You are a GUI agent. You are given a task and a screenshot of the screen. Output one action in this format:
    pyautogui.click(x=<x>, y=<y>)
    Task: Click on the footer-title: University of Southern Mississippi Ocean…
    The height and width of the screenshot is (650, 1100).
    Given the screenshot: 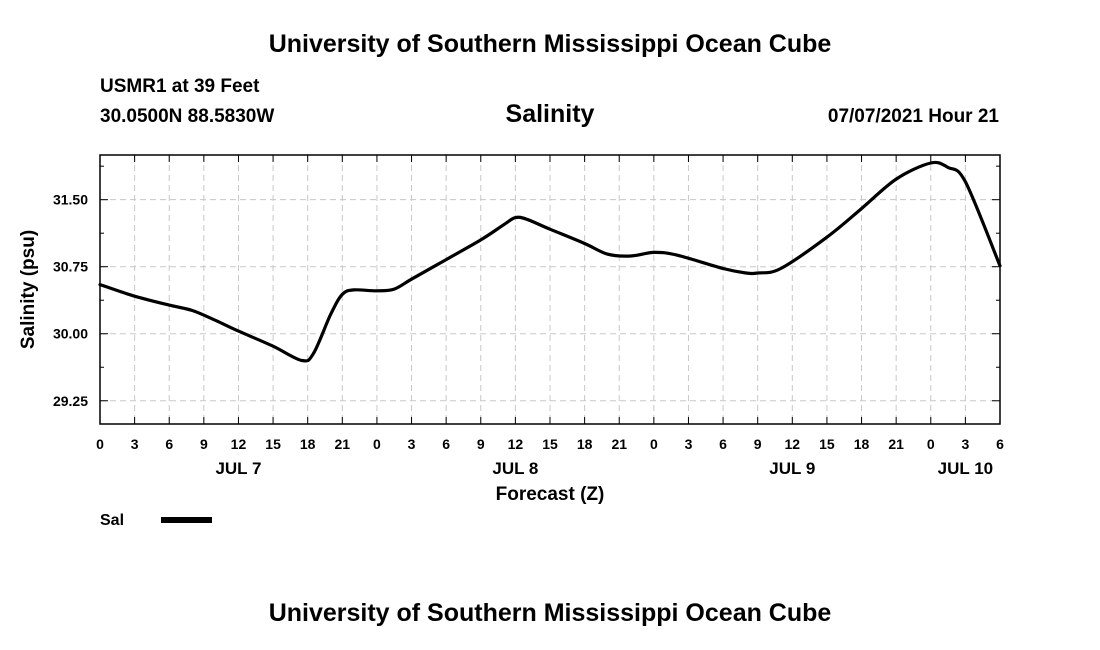 What is the action you would take?
    pyautogui.click(x=550, y=613)
    